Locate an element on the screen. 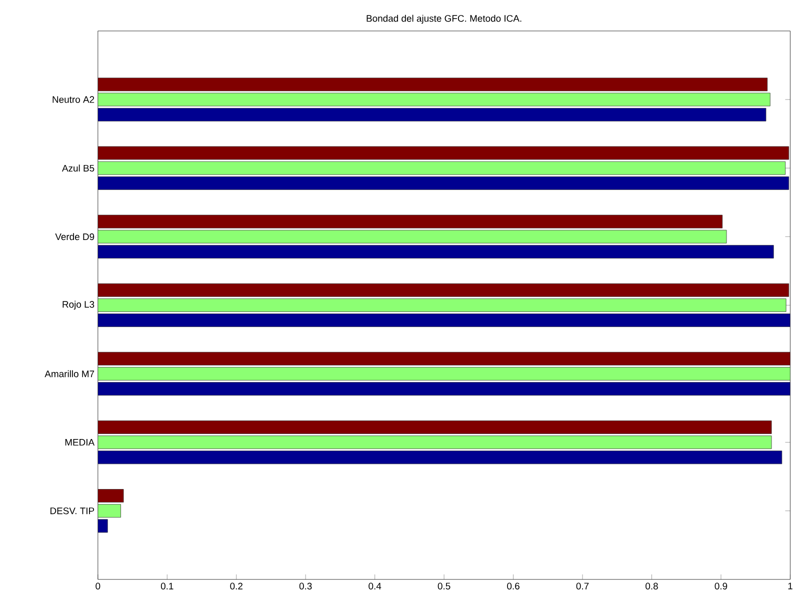  x-tick-label: 0.8 is located at coordinates (652, 586).